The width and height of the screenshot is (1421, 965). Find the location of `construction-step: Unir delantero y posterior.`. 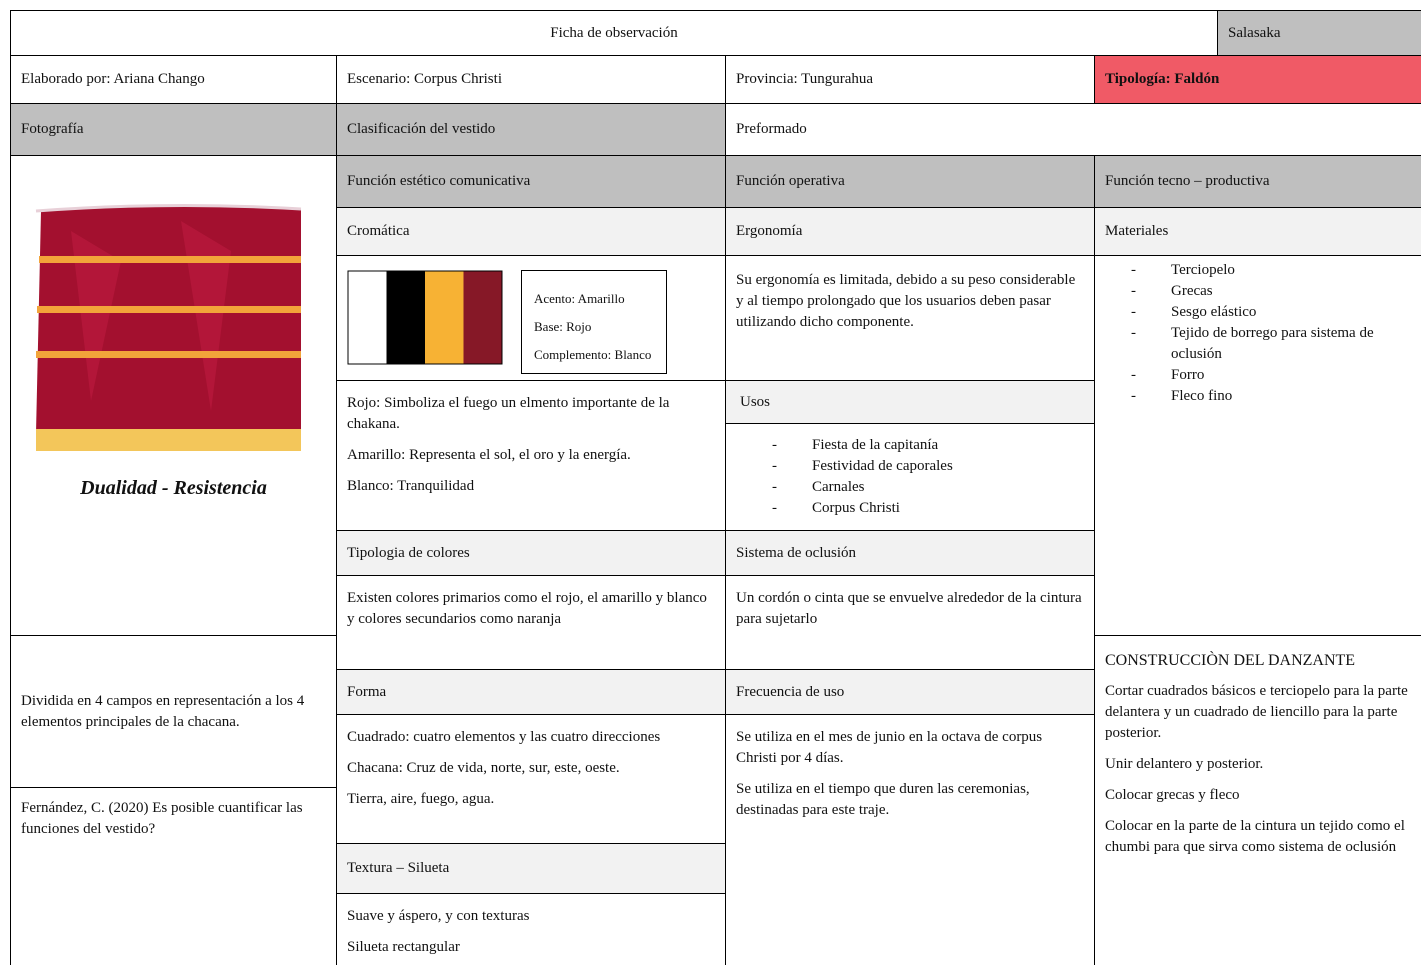

construction-step: Unir delantero y posterior. is located at coordinates (1184, 764).